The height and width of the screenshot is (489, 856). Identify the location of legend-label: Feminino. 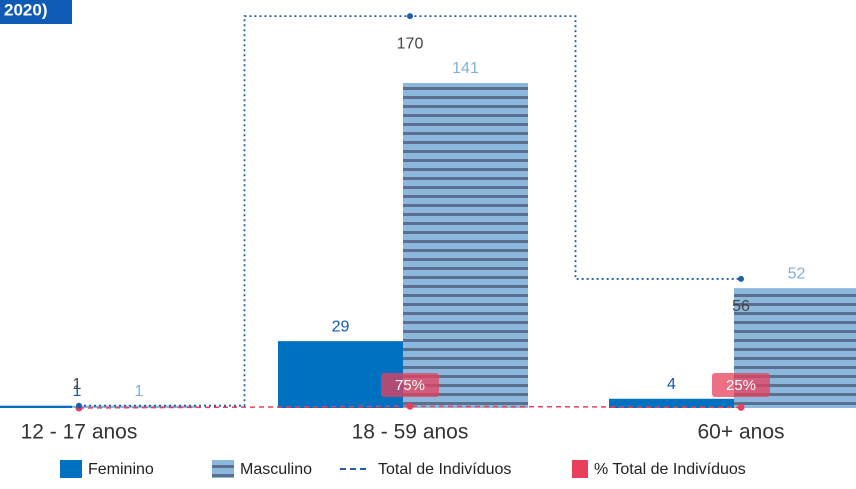
(121, 469).